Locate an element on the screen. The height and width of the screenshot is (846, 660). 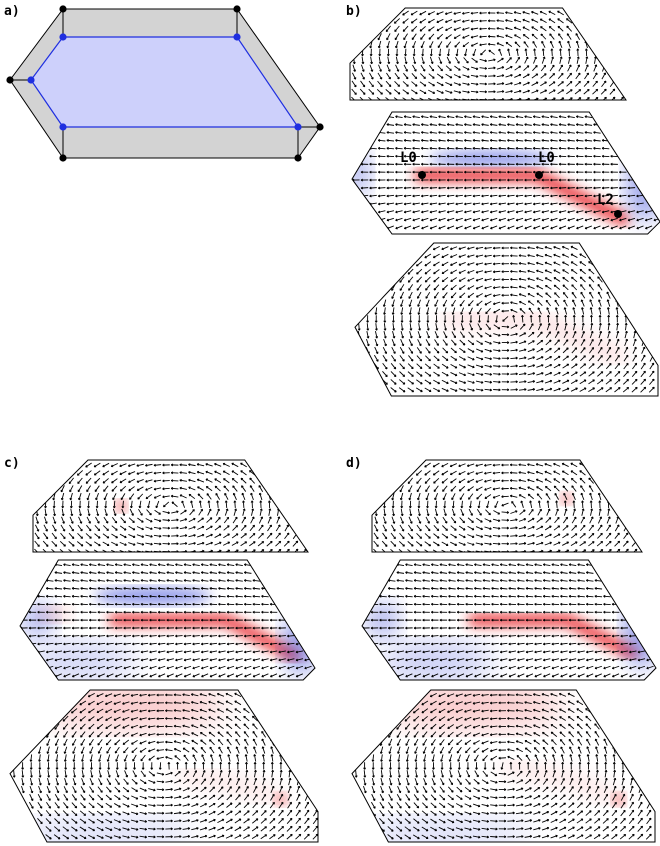
map-b-top is located at coordinates (488, 54).